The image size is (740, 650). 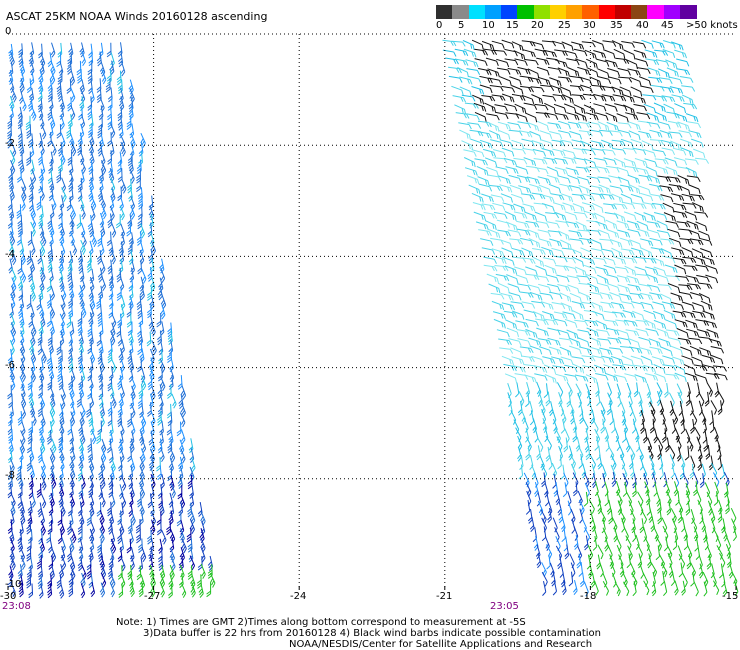 I want to click on colorbar-swatch, so click(x=639, y=12).